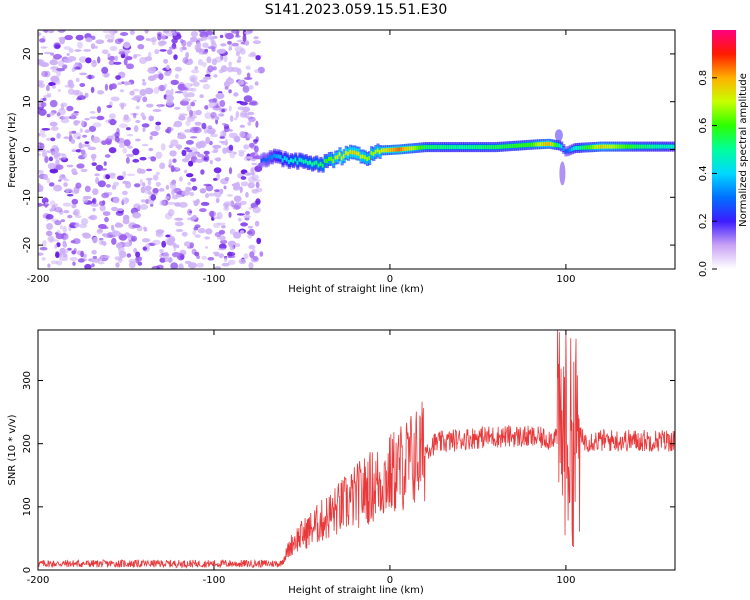 This screenshot has width=750, height=600. What do you see at coordinates (27, 54) in the screenshot?
I see `y-tick-label: 20` at bounding box center [27, 54].